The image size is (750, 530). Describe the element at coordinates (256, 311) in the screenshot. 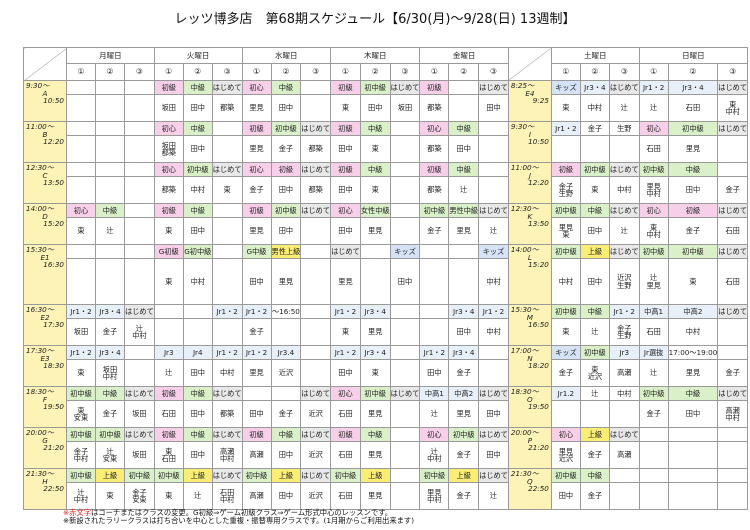

I see `class-level-cell: Jr1・2` at that location.